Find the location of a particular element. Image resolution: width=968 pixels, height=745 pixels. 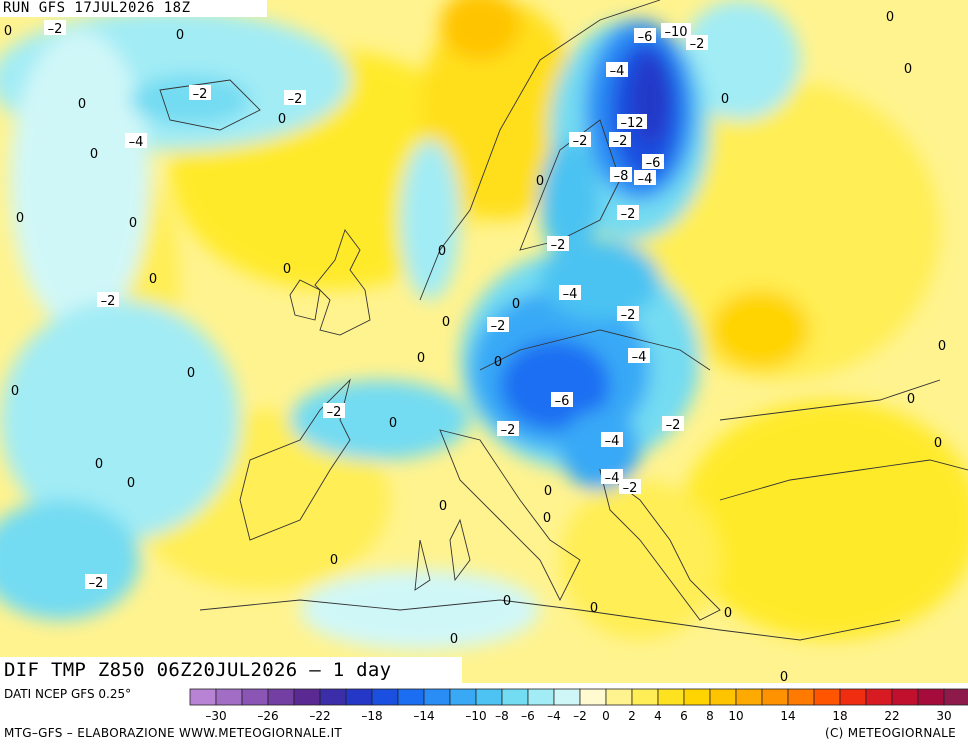

scale-tick-label: 30 is located at coordinates (943, 716).